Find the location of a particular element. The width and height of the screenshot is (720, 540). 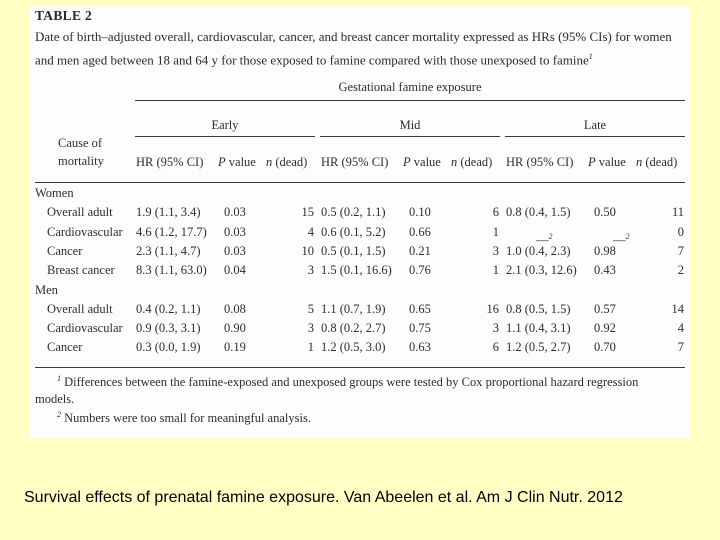

bottom-rule is located at coordinates (360, 367).